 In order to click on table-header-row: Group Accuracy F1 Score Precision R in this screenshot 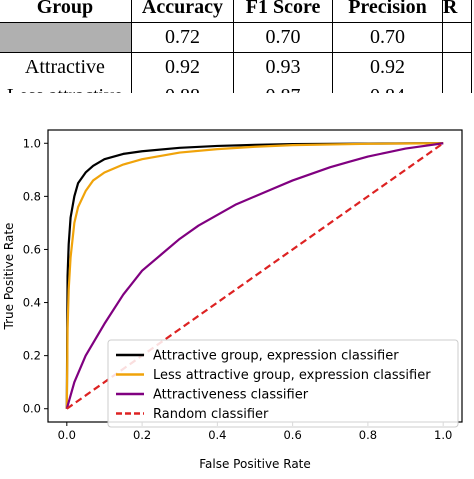, I will do `click(236, 11)`.